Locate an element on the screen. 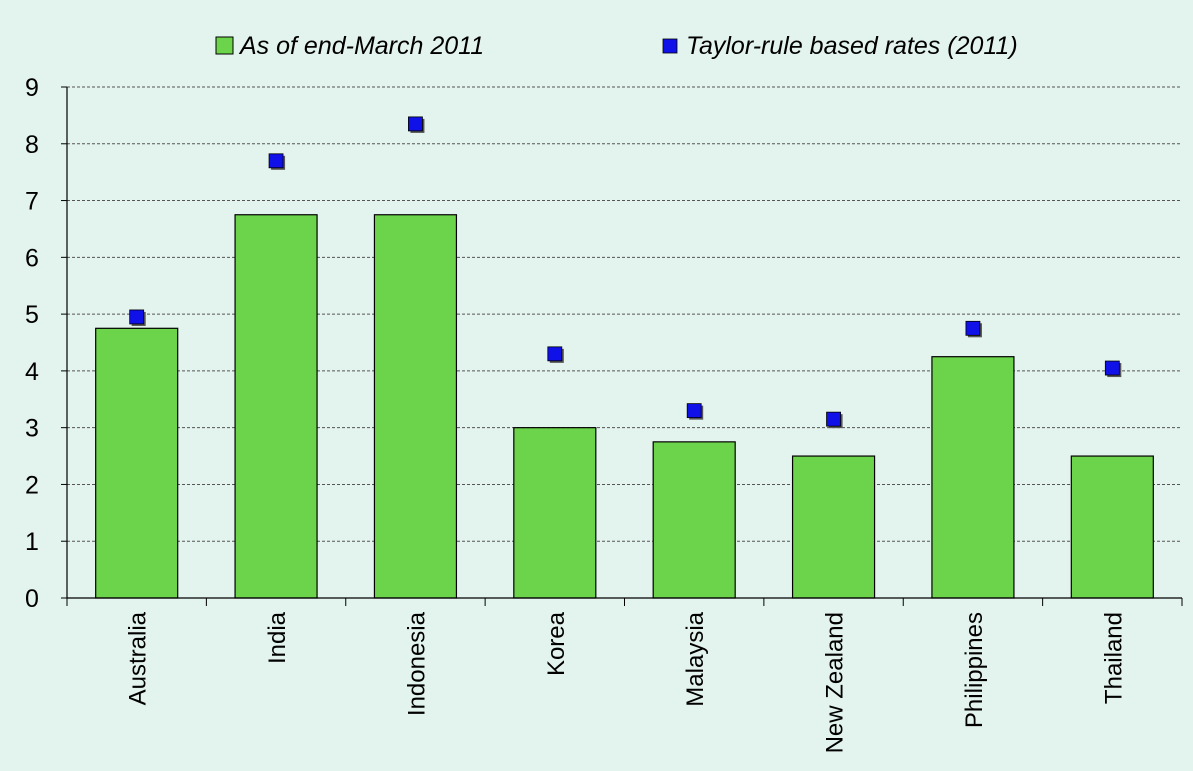 This screenshot has width=1193, height=771. bar-australia is located at coordinates (137, 463).